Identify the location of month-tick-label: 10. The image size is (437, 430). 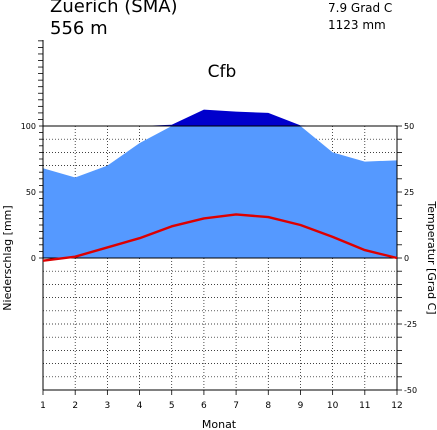
(333, 406).